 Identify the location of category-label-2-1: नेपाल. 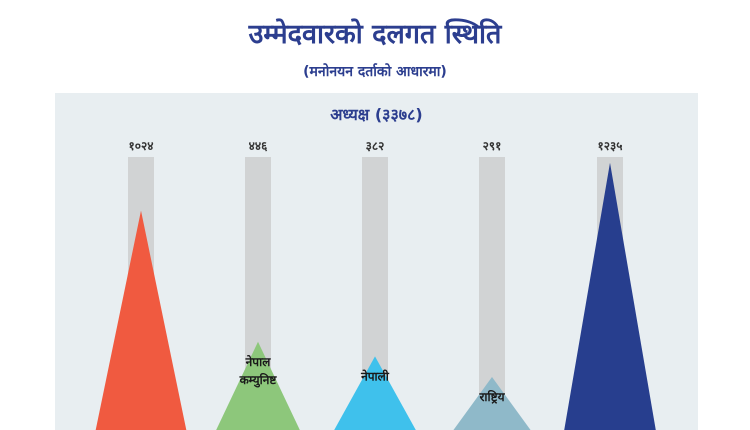
(258, 362).